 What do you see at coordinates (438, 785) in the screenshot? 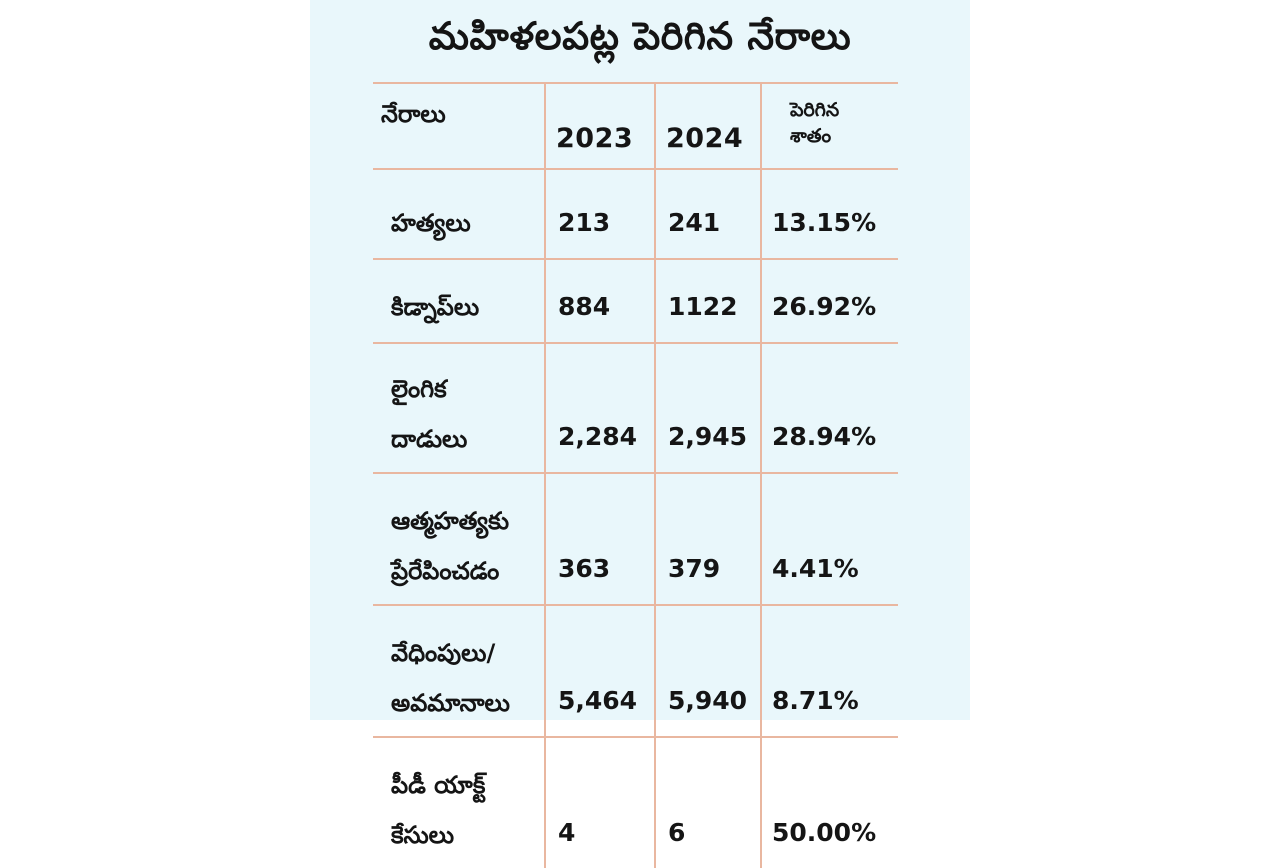
I see `crime-label-line1: పీడీ యాక్ట్` at bounding box center [438, 785].